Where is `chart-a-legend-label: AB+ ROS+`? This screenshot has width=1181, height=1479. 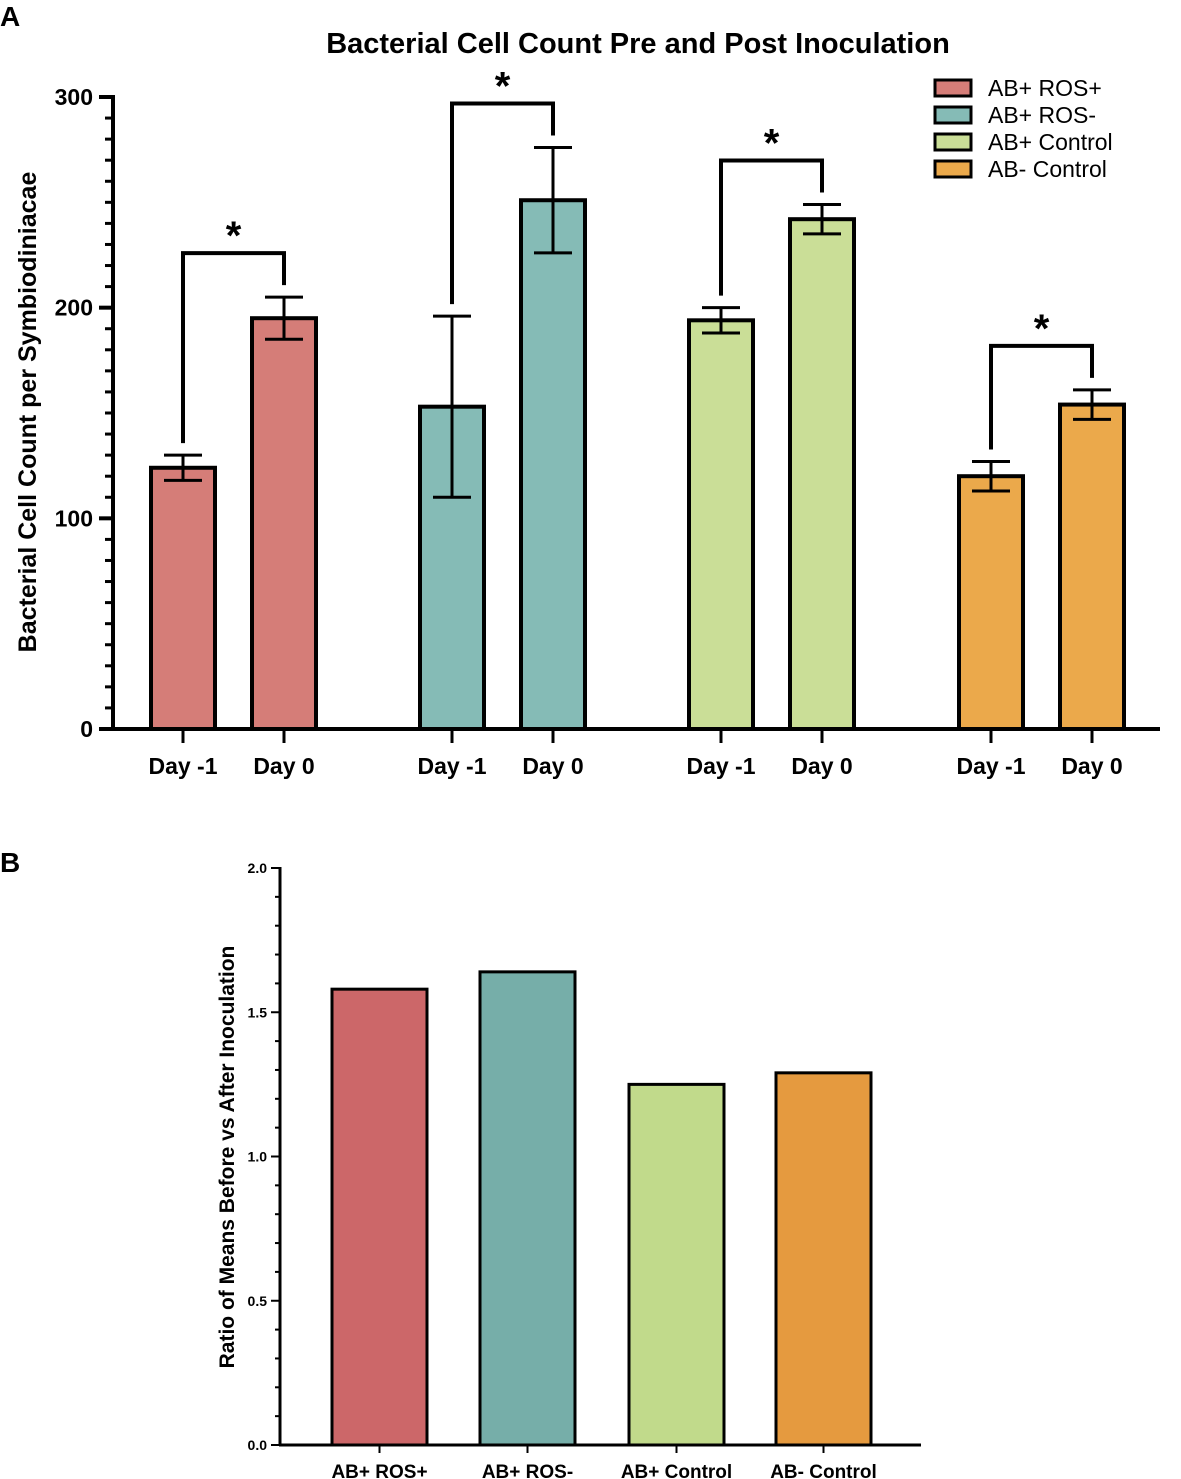 chart-a-legend-label: AB+ ROS+ is located at coordinates (1045, 88).